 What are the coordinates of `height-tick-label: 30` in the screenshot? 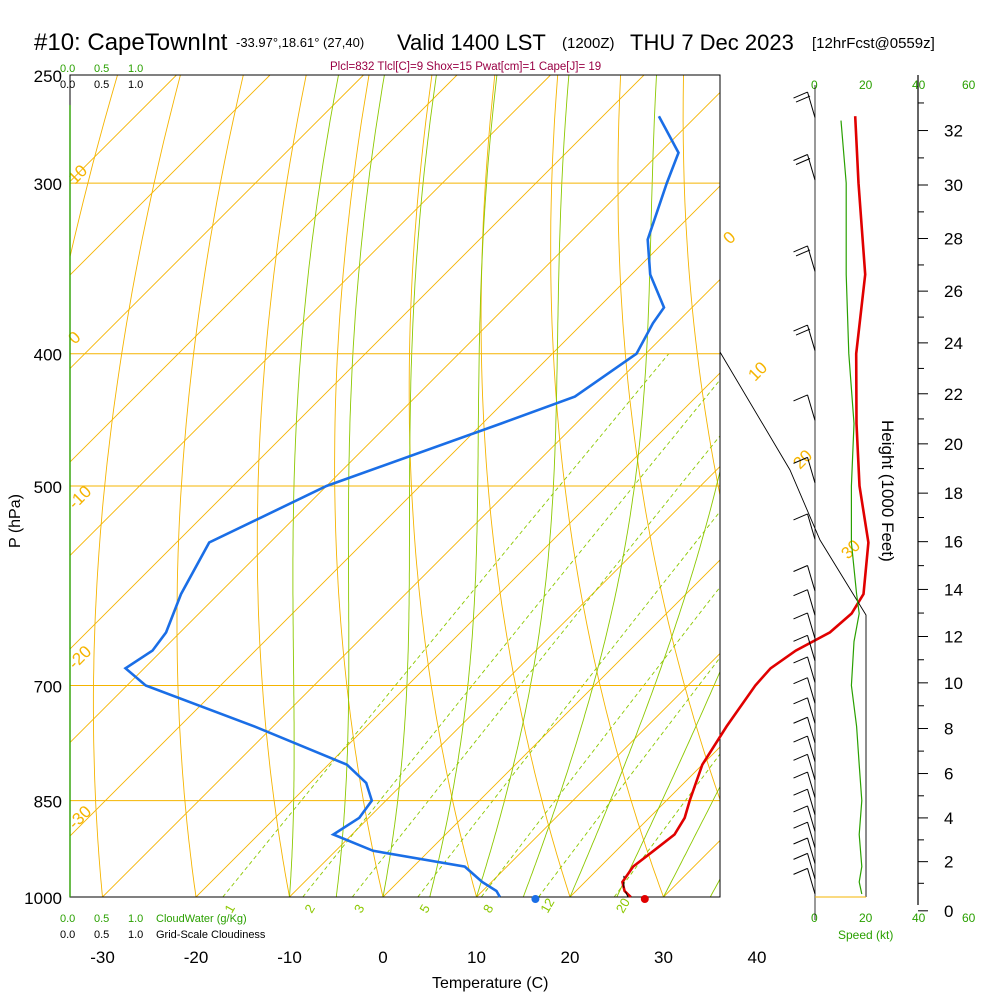 It's located at (953, 185).